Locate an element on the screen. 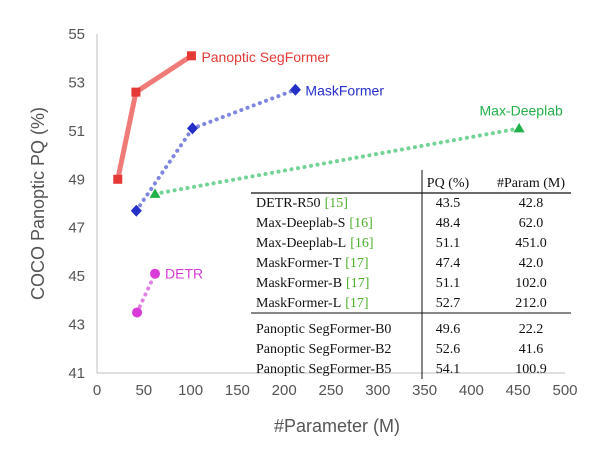 The height and width of the screenshot is (450, 598). table-row: Panoptic SegFormer-B2 52.6 41.6 is located at coordinates (399, 349).